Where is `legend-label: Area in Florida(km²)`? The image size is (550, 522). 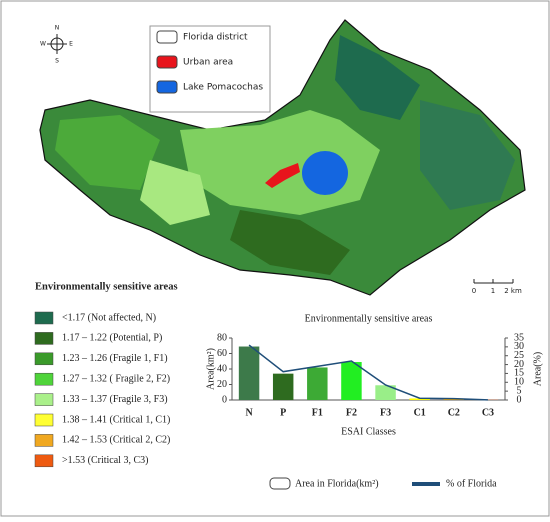 legend-label: Area in Florida(km²) is located at coordinates (337, 483).